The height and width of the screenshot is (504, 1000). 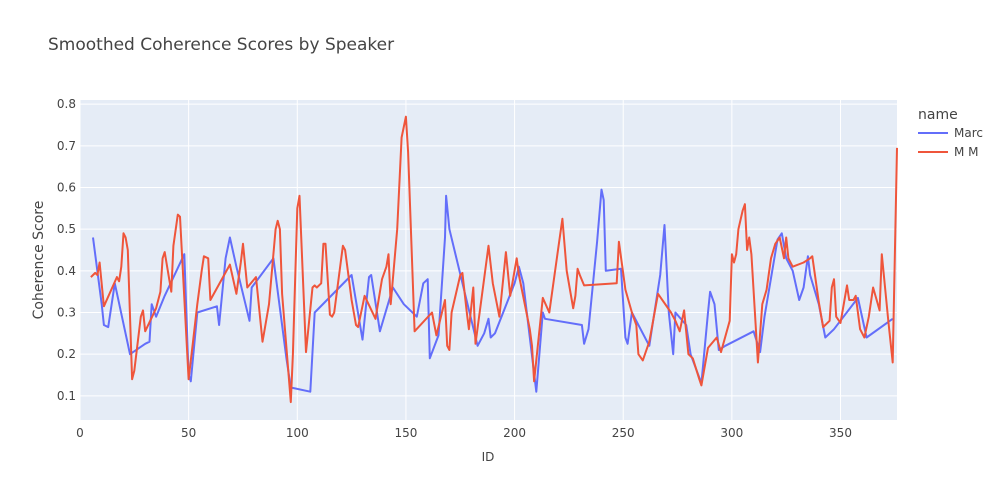 I want to click on x-tick-label: 200, so click(x=514, y=433).